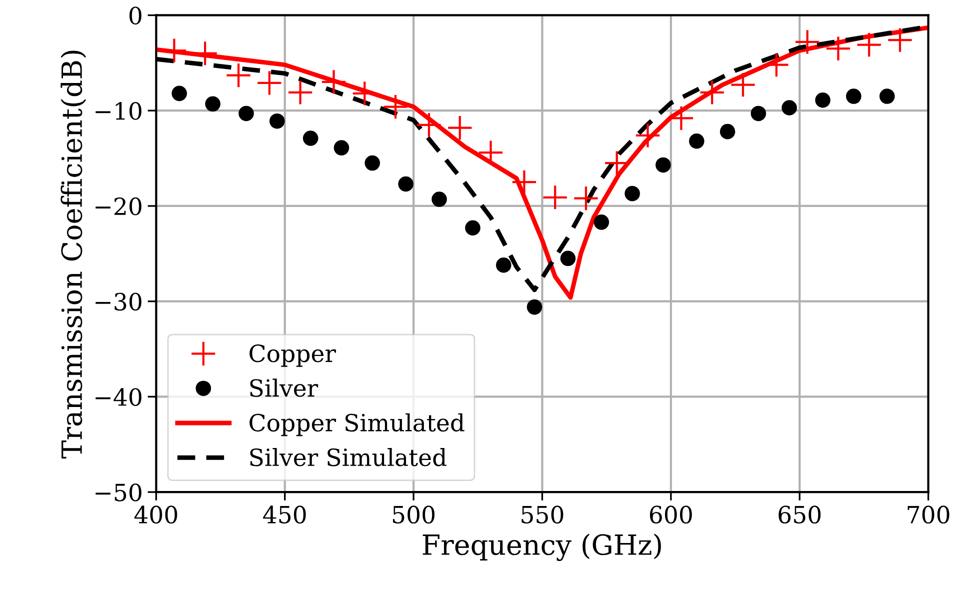 This screenshot has height=609, width=958. What do you see at coordinates (119, 301) in the screenshot?
I see `y-tick-label: −30` at bounding box center [119, 301].